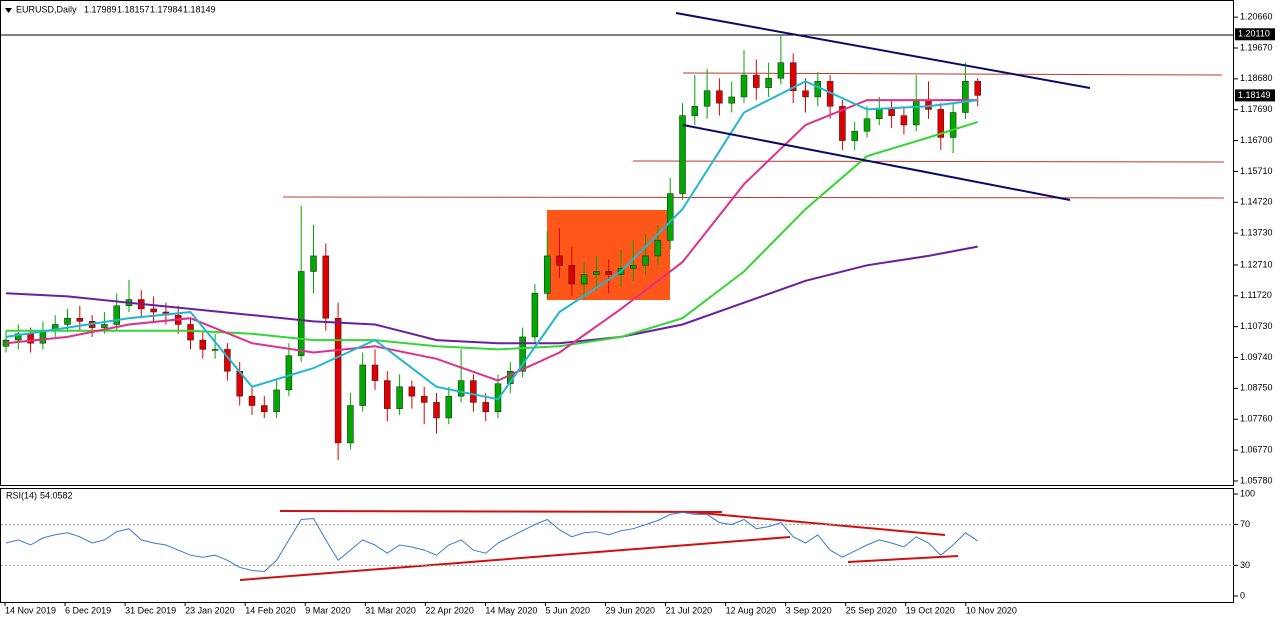 The width and height of the screenshot is (1280, 619). What do you see at coordinates (567, 610) in the screenshot?
I see `x-tick-label: 5 Jun 2020` at bounding box center [567, 610].